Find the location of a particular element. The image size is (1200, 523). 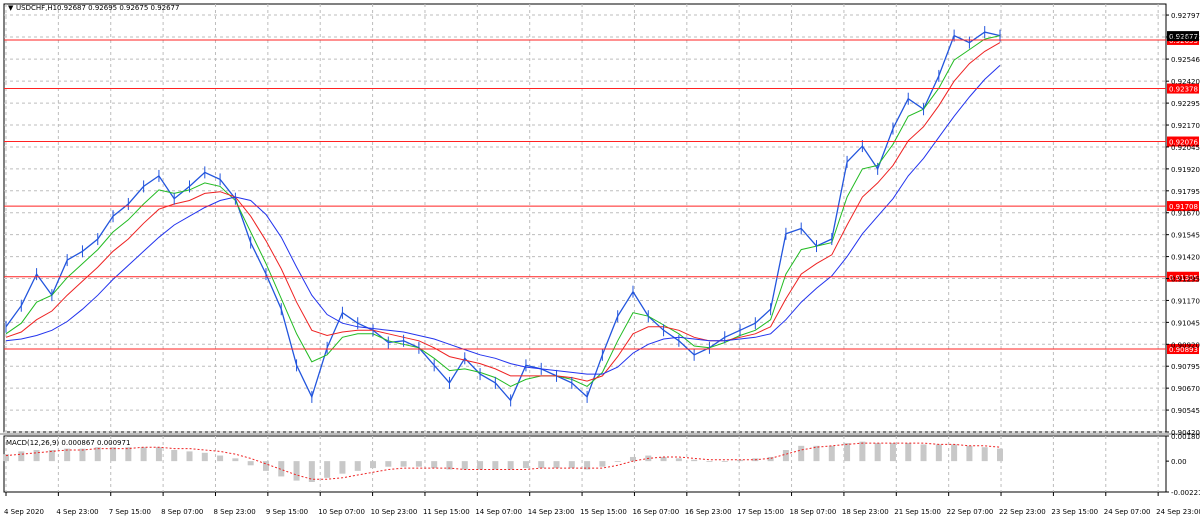

x-tick-label: 16 Sep 07:00 is located at coordinates (655, 512).